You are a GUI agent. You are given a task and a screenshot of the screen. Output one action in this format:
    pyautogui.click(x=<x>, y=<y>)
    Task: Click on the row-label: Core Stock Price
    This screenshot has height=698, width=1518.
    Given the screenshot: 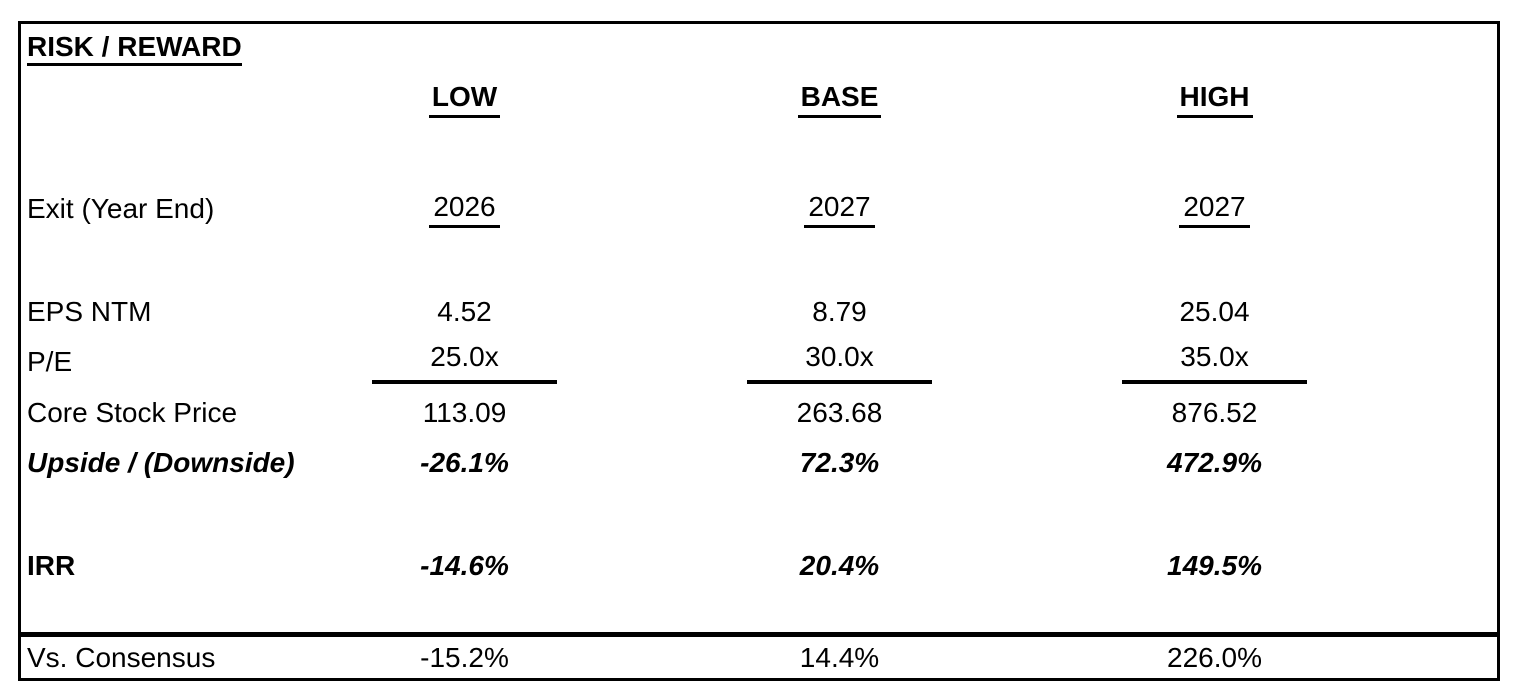 What is the action you would take?
    pyautogui.click(x=132, y=412)
    